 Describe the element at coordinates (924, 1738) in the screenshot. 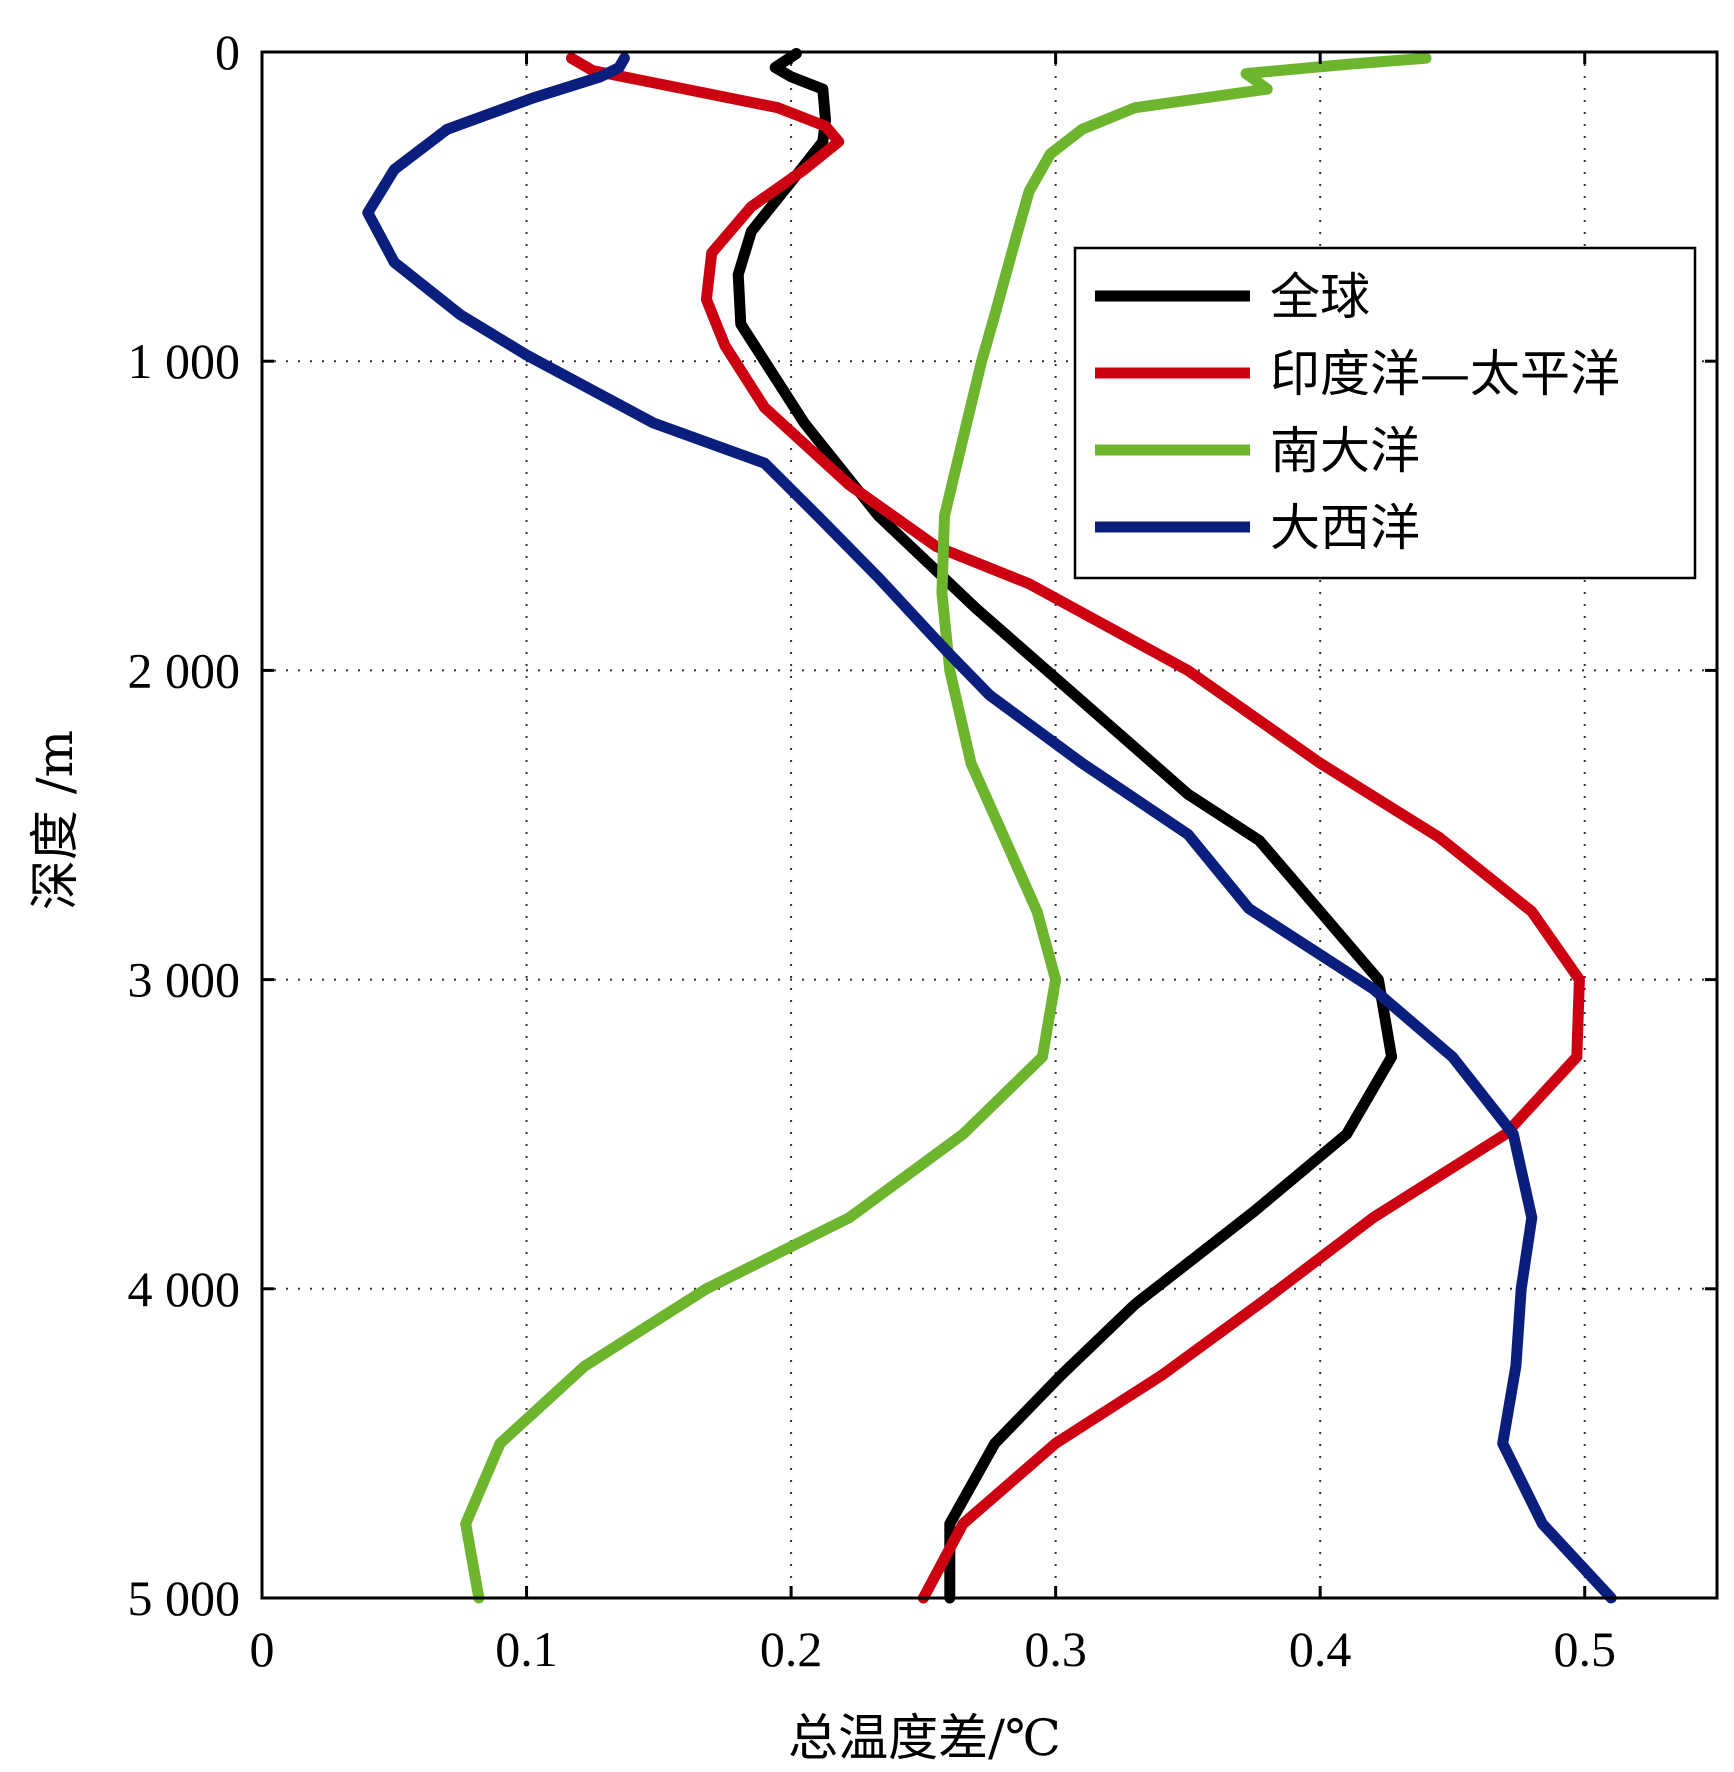

I see `x-axis-label: 总温度差/℃` at that location.